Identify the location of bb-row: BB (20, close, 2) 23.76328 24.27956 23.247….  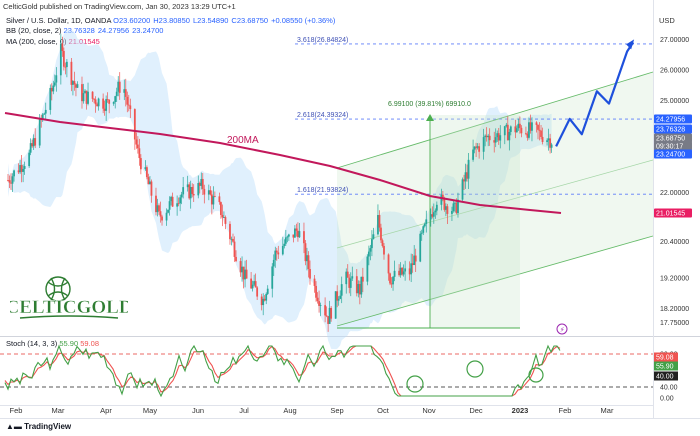
(170, 31).